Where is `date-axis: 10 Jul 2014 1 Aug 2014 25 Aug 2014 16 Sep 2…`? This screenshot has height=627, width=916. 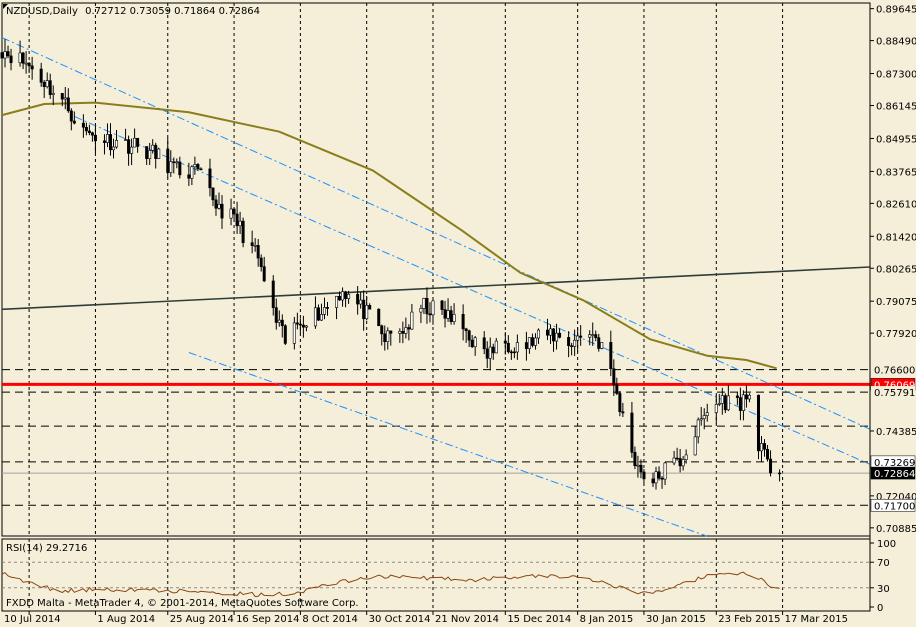 date-axis: 10 Jul 2014 1 Aug 2014 25 Aug 2014 16 Sep 2… is located at coordinates (426, 618).